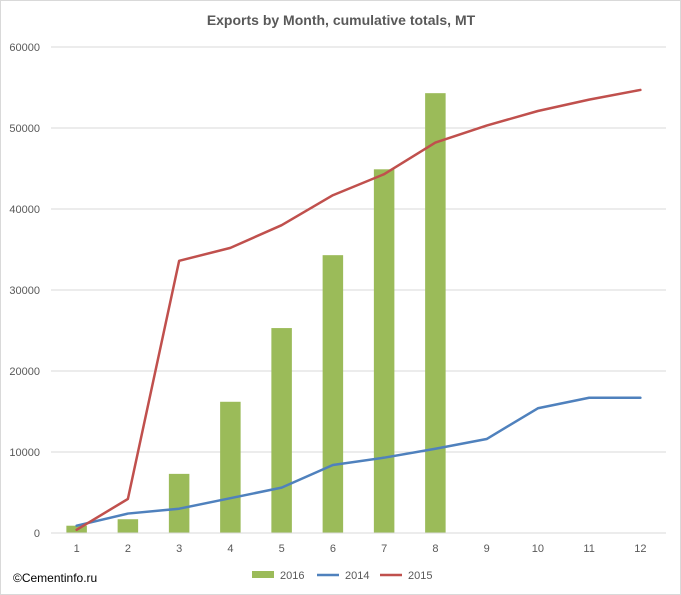  What do you see at coordinates (538, 549) in the screenshot?
I see `x-tick-label: 10` at bounding box center [538, 549].